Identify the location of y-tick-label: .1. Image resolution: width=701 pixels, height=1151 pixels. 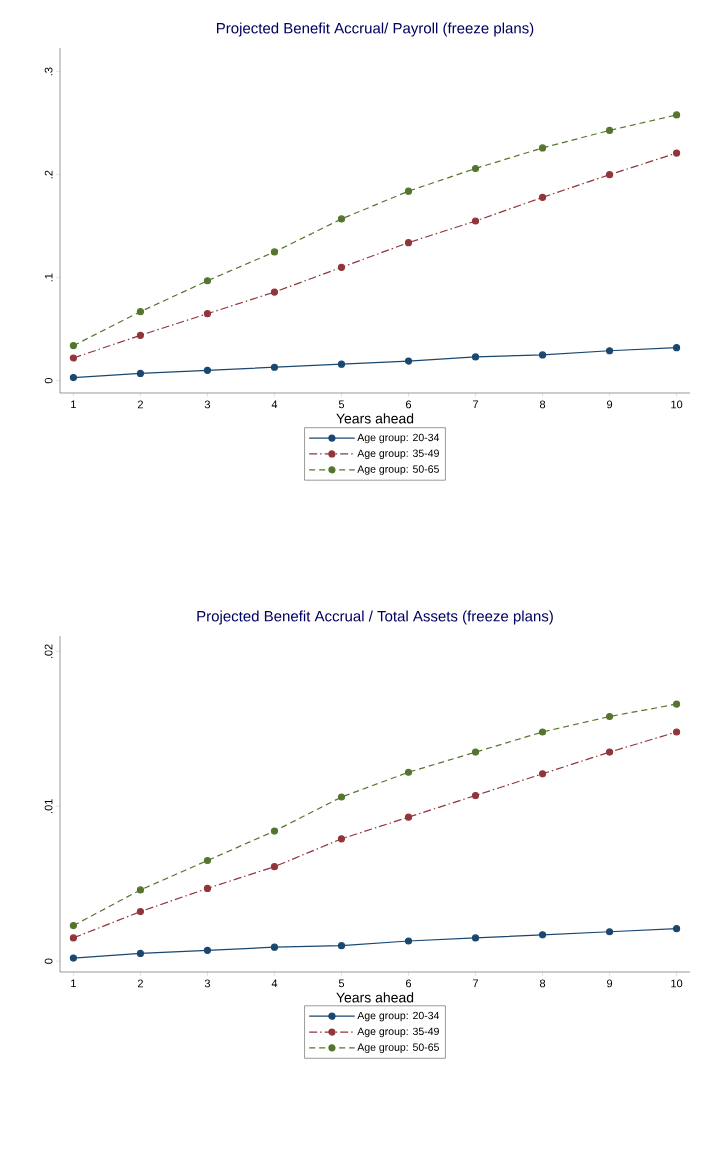
(48, 277).